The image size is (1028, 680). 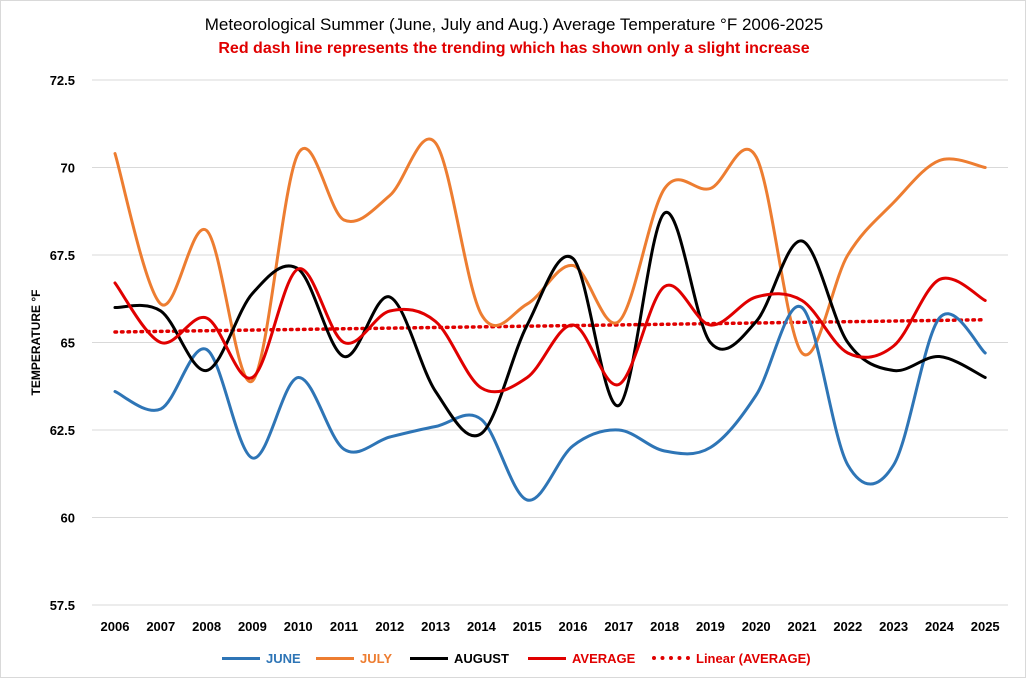 What do you see at coordinates (618, 626) in the screenshot?
I see `x-tick-label: 2017` at bounding box center [618, 626].